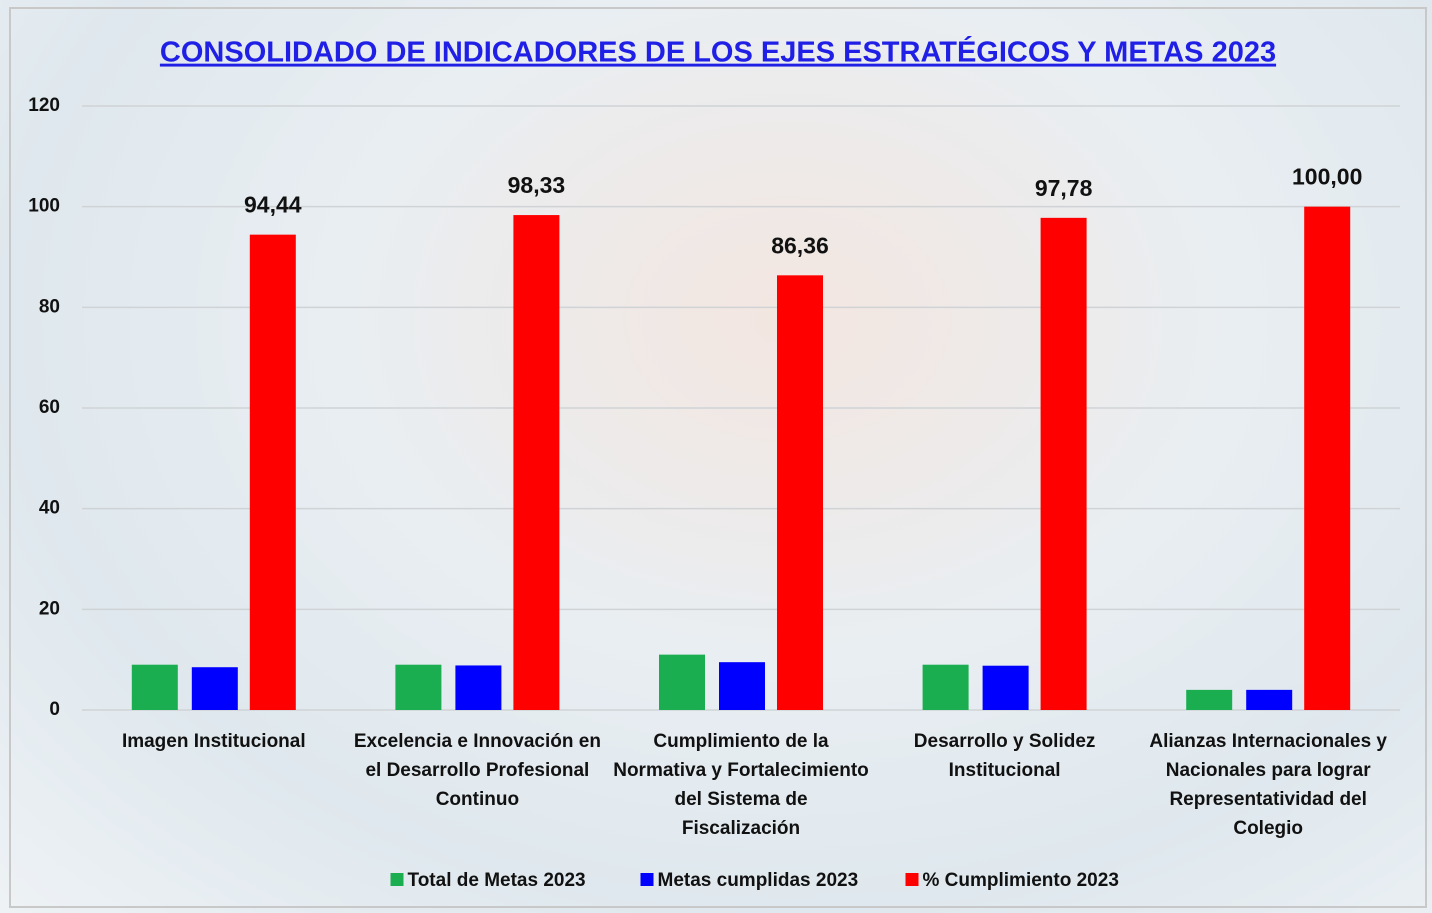 This screenshot has width=1432, height=913. I want to click on value-label: 97,78, so click(1064, 188).